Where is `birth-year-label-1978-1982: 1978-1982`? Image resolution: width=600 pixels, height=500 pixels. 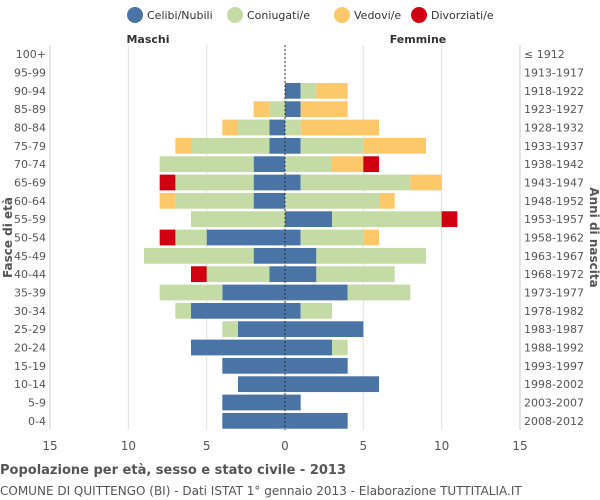 birth-year-label-1978-1982: 1978-1982 is located at coordinates (554, 311).